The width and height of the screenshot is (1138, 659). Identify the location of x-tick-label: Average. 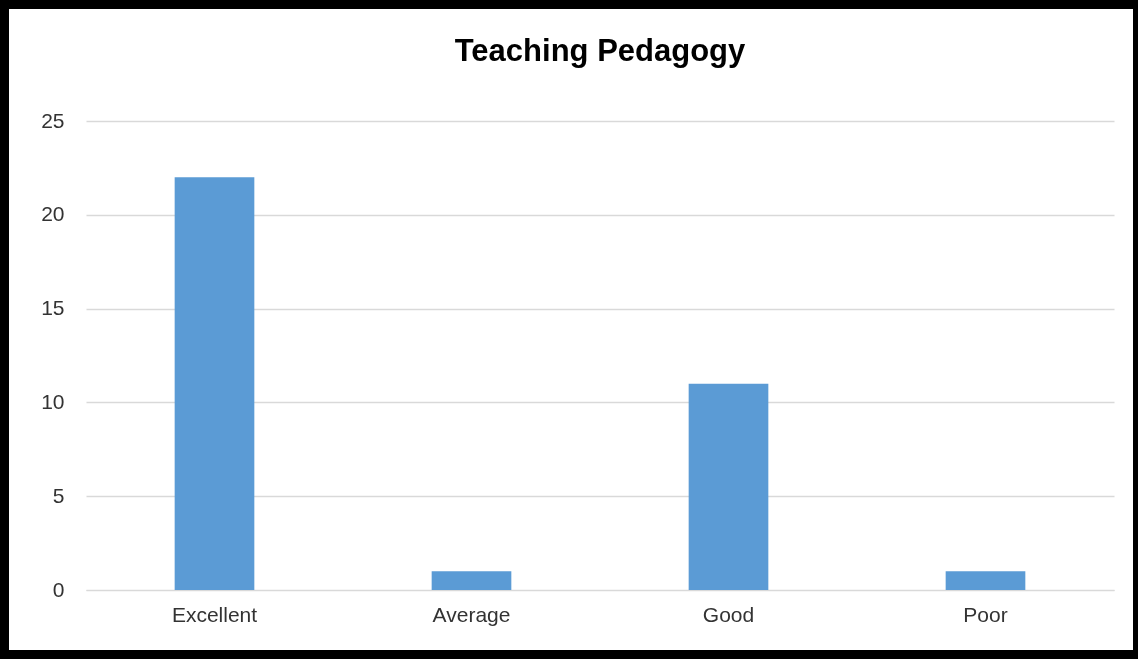
(471, 614).